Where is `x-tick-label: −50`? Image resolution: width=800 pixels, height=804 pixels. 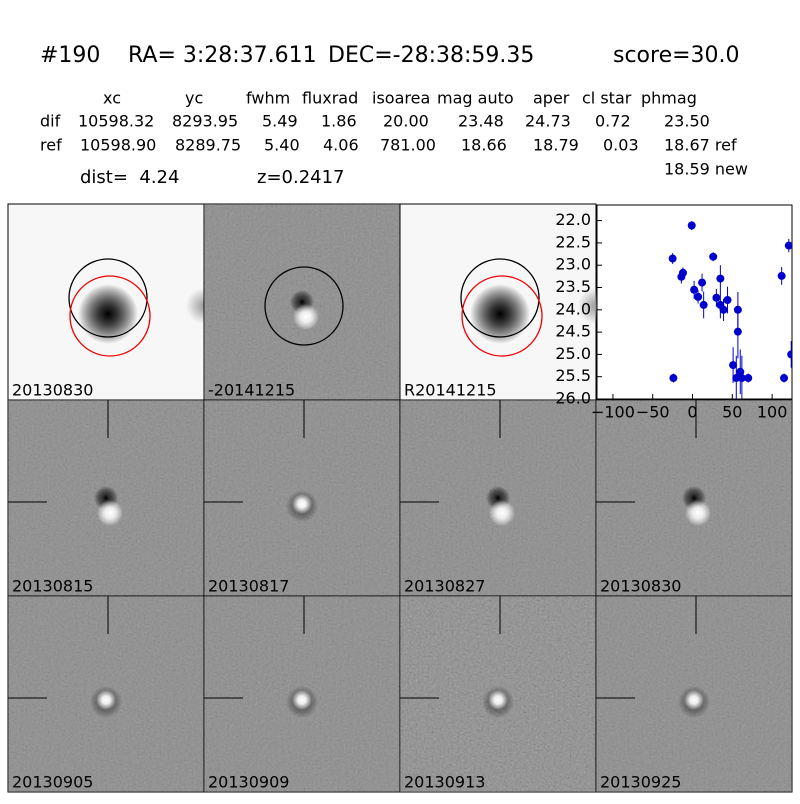 x-tick-label: −50 is located at coordinates (653, 412).